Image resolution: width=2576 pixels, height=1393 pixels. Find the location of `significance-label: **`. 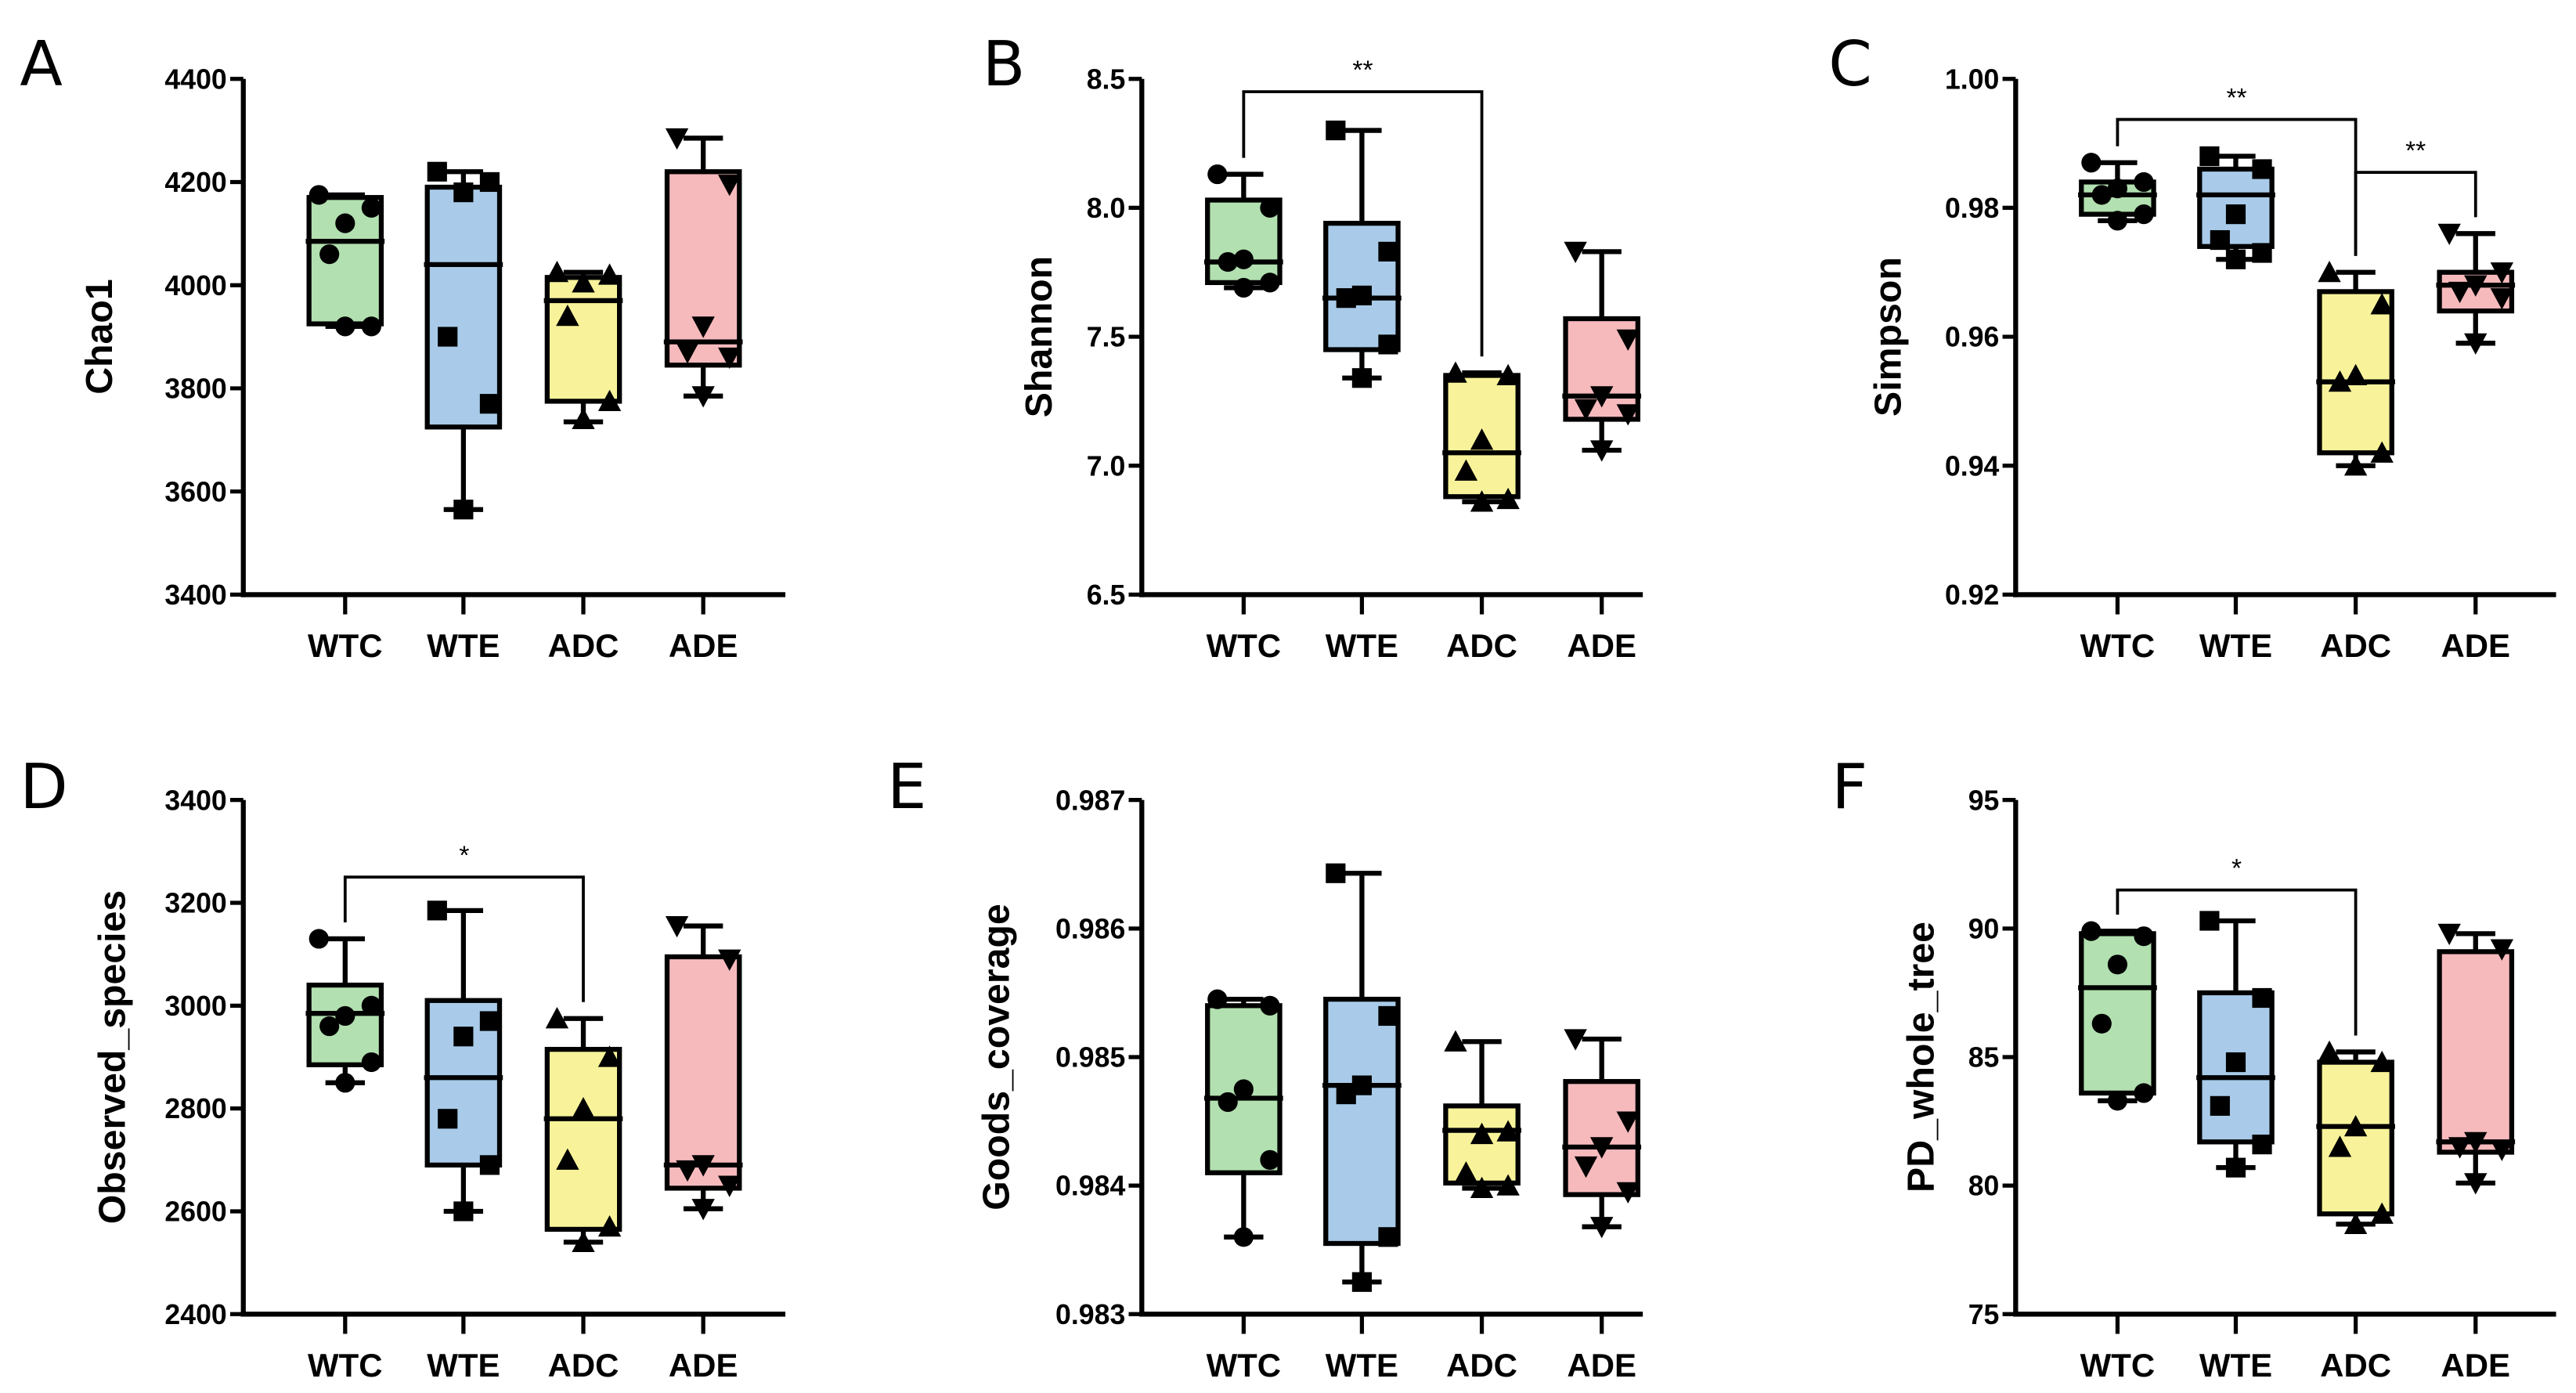

significance-label: ** is located at coordinates (2236, 98).